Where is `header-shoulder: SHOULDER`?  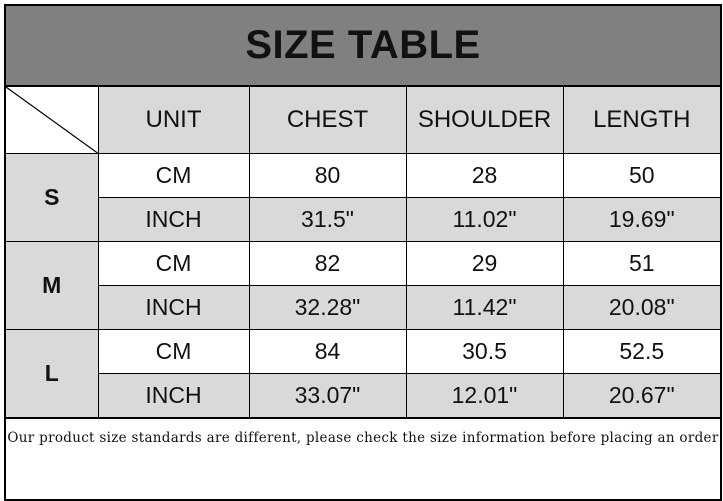
header-shoulder: SHOULDER is located at coordinates (484, 119).